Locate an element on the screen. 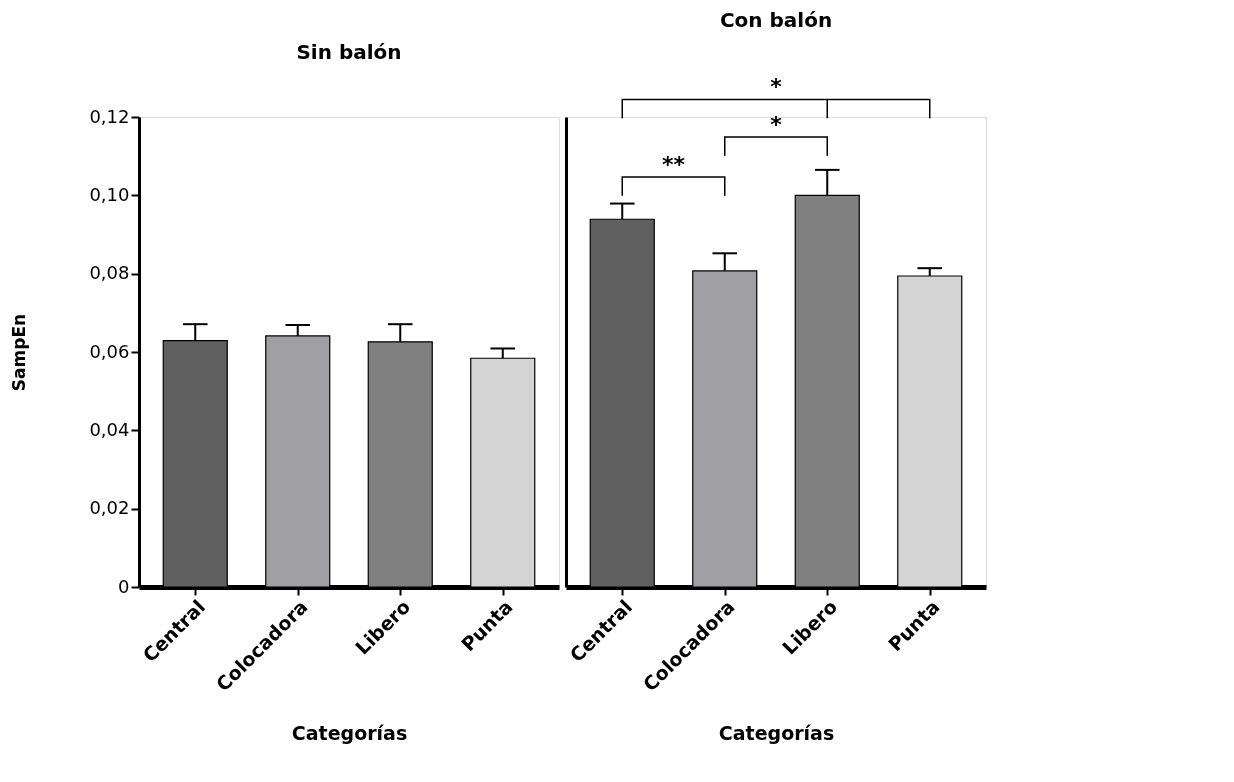 This screenshot has height=782, width=1234. y-tick-label: 0,08 is located at coordinates (109, 273).